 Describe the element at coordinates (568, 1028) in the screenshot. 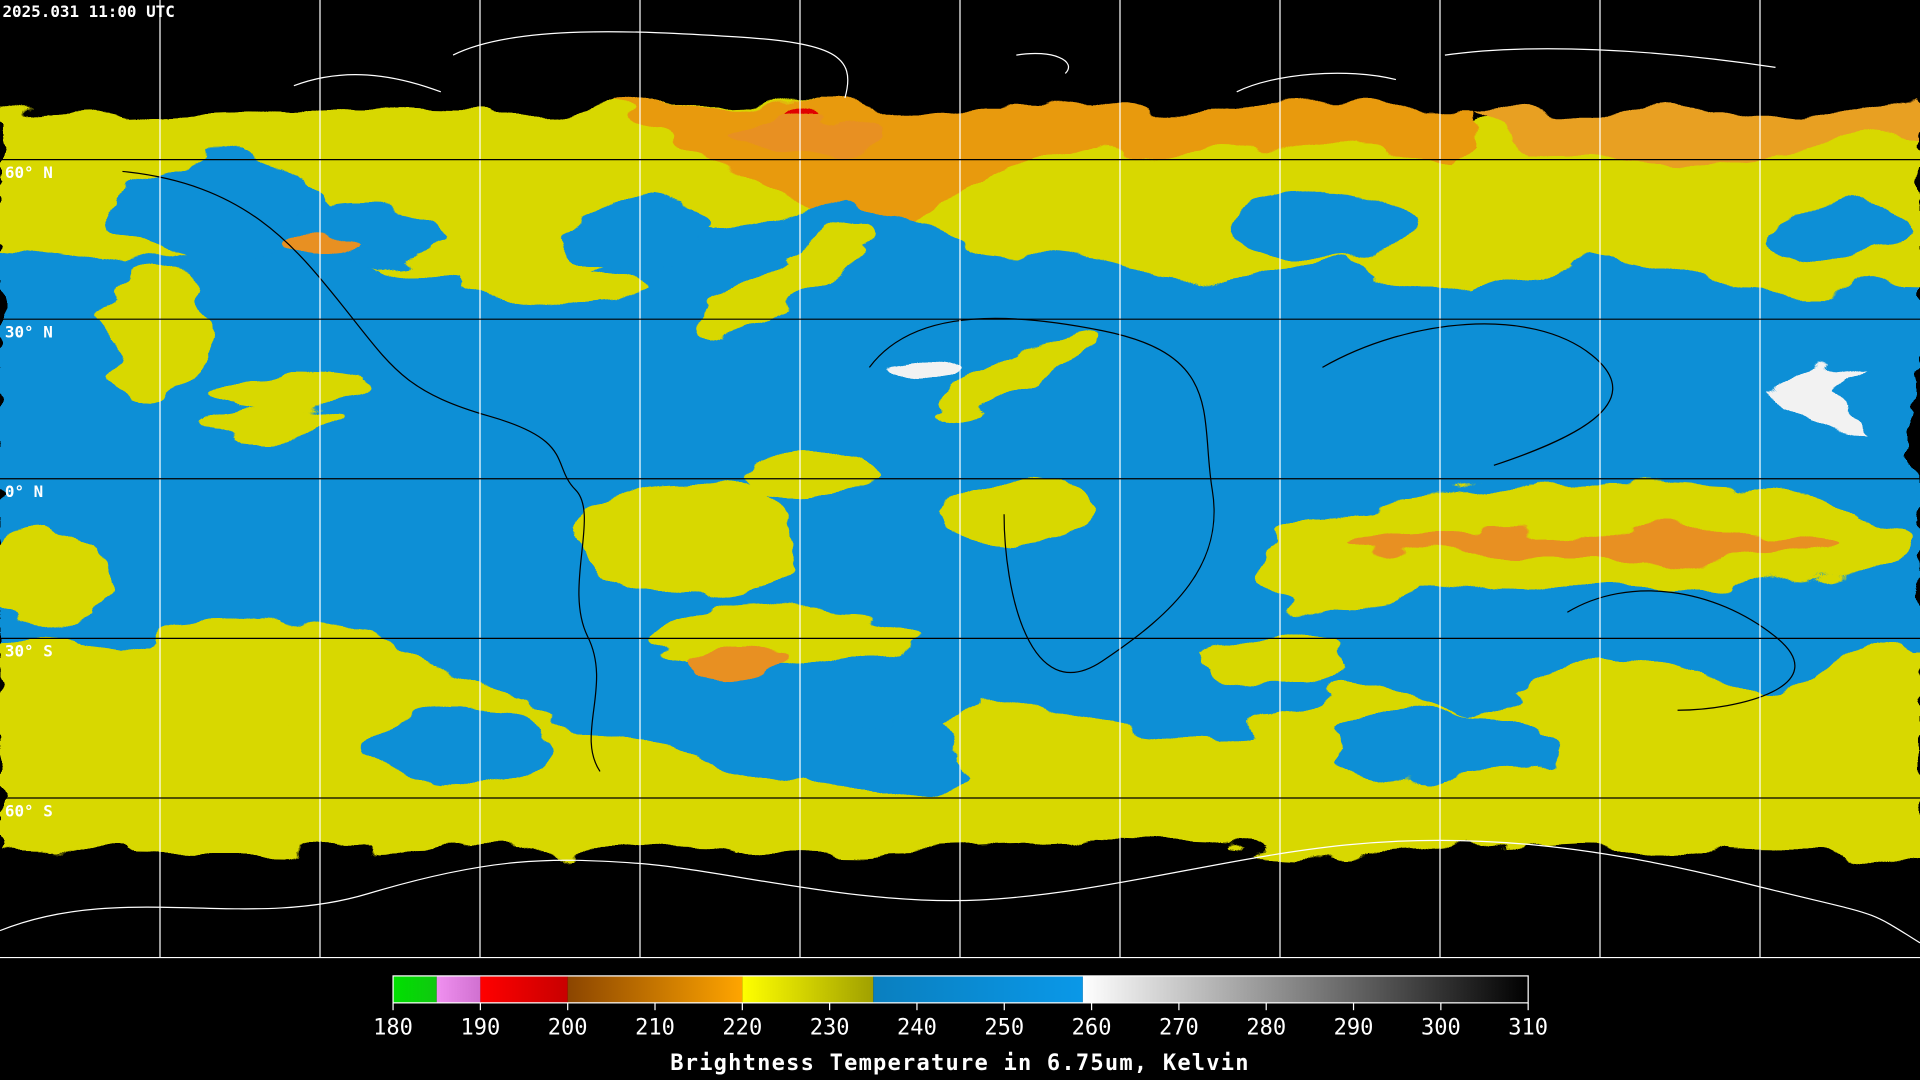

I see `colorbar-tick-label: 200` at that location.